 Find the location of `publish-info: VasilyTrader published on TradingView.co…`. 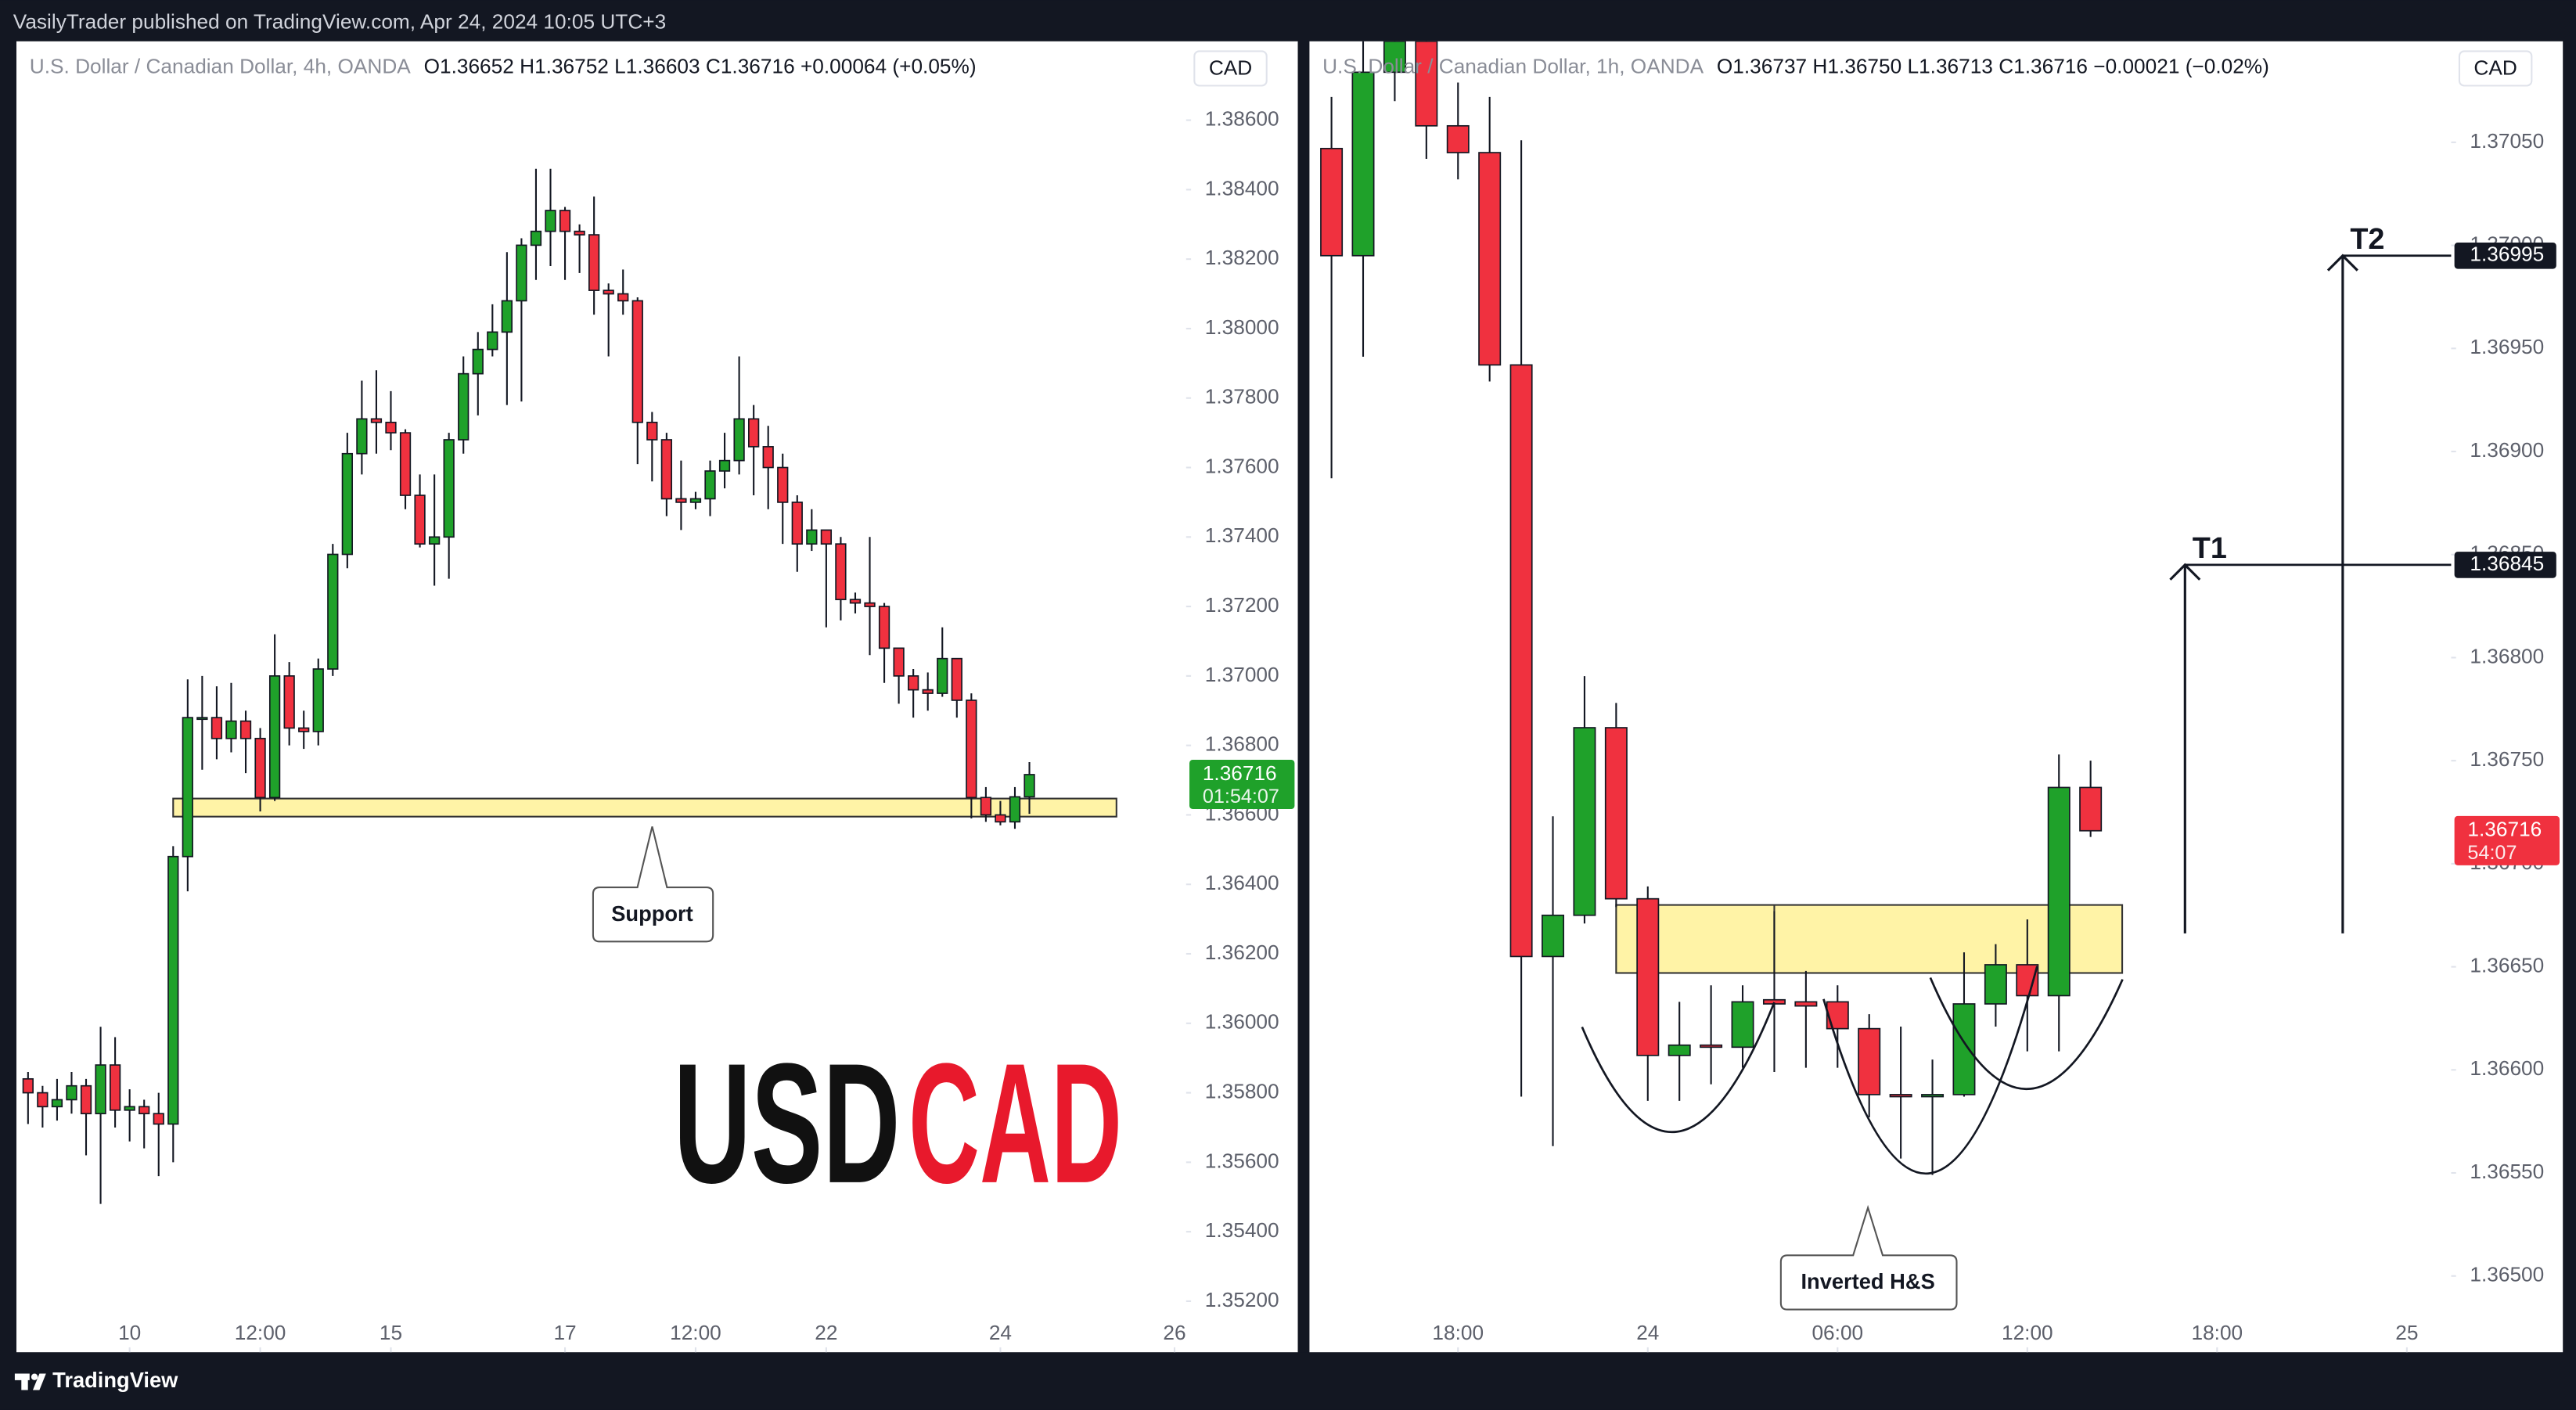

publish-info: VasilyTrader published on TradingView.co… is located at coordinates (340, 22).